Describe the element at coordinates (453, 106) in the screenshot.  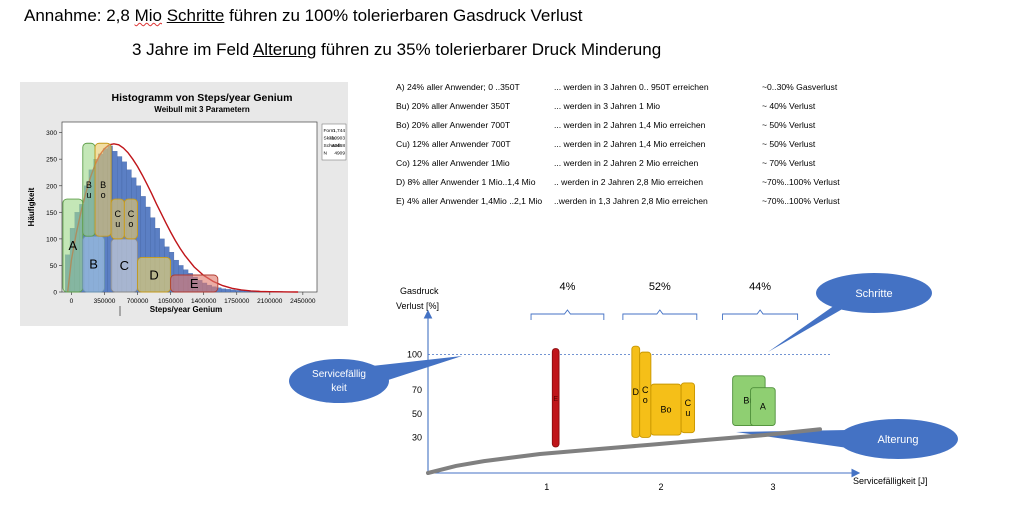
I see `list-item-c1: Bu) 20% aller Anwender 350T` at that location.